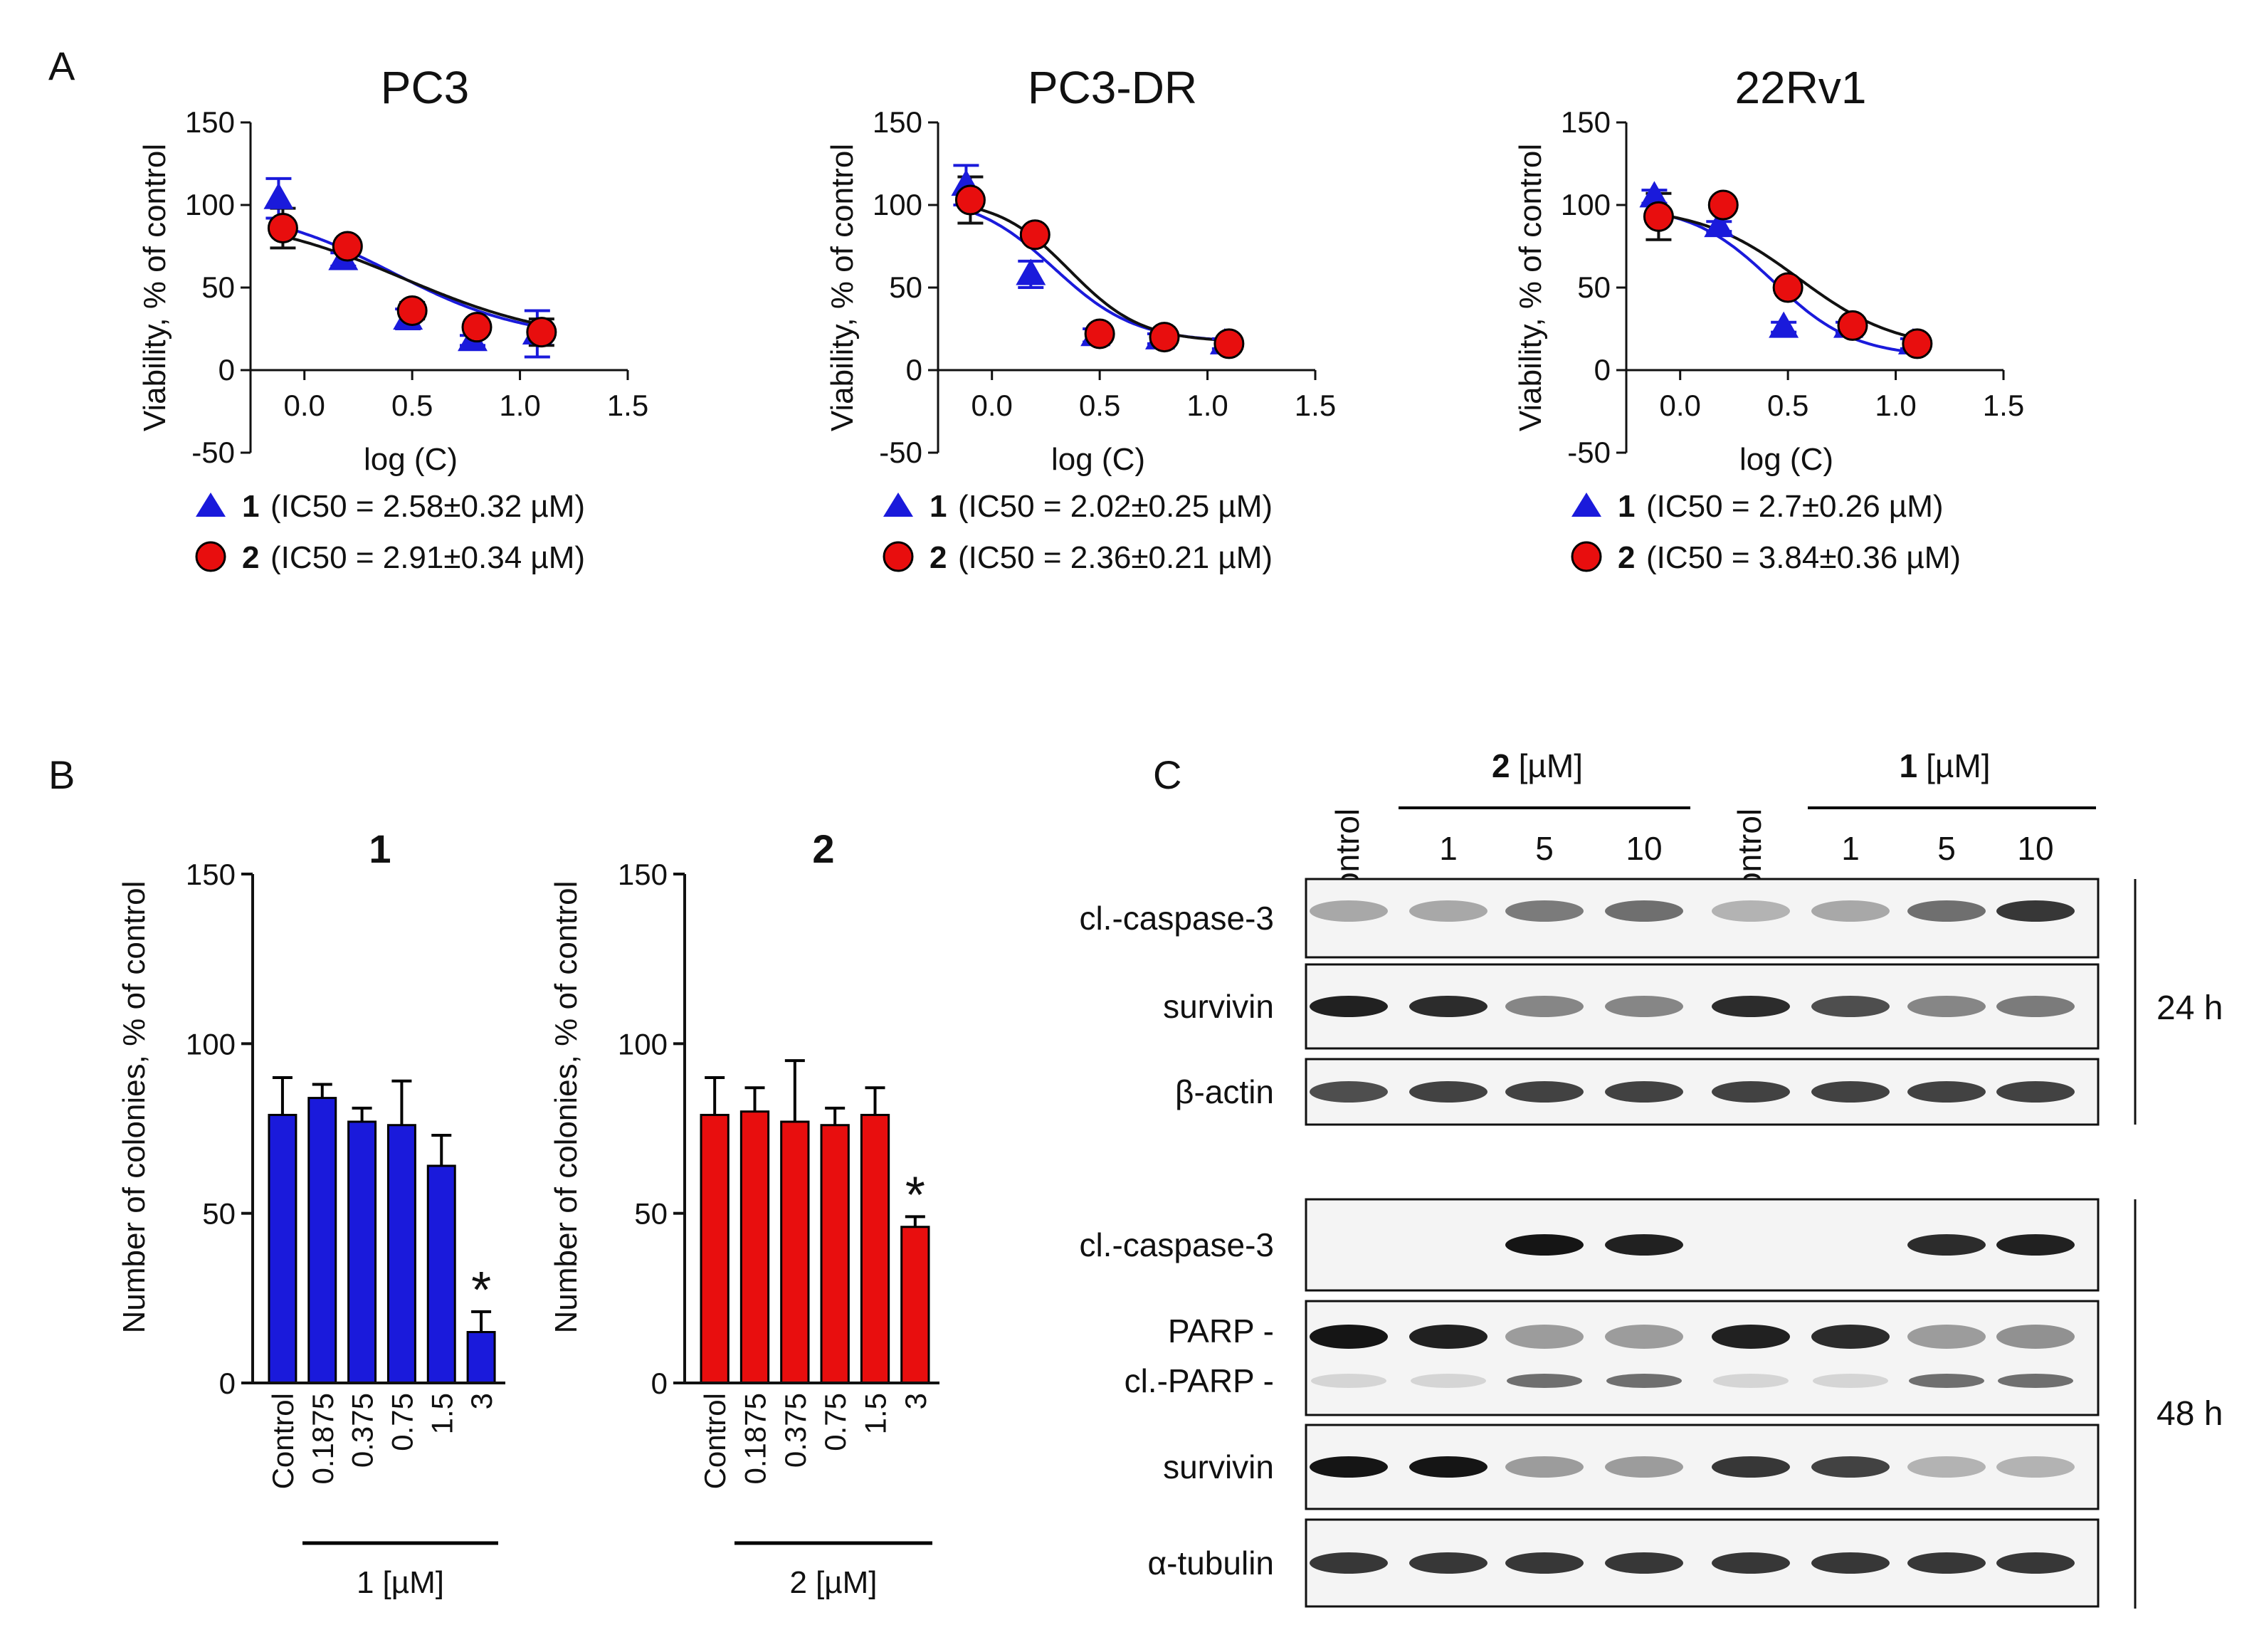 The width and height of the screenshot is (2259, 1652). I want to click on lane-label-dose: 5, so click(1545, 848).